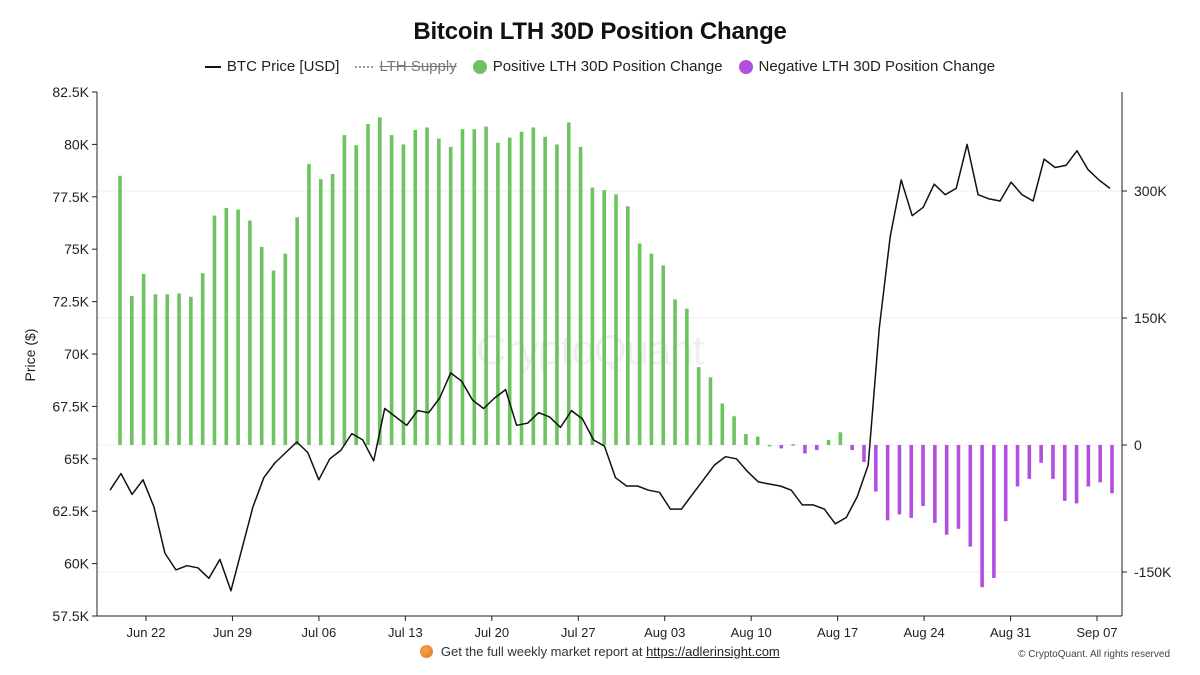 This screenshot has height=675, width=1200. Describe the element at coordinates (70, 197) in the screenshot. I see `left-tick-label: 77.5K` at that location.